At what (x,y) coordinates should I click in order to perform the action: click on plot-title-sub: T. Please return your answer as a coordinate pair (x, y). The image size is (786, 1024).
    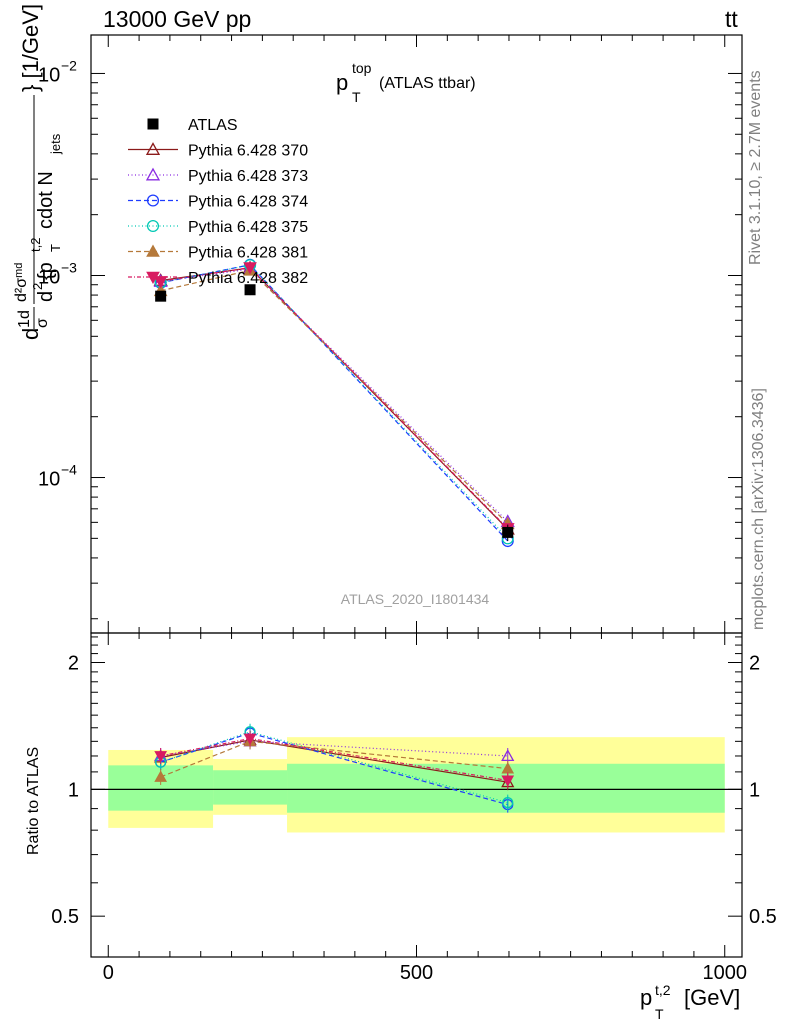
    Looking at the image, I should click on (356, 97).